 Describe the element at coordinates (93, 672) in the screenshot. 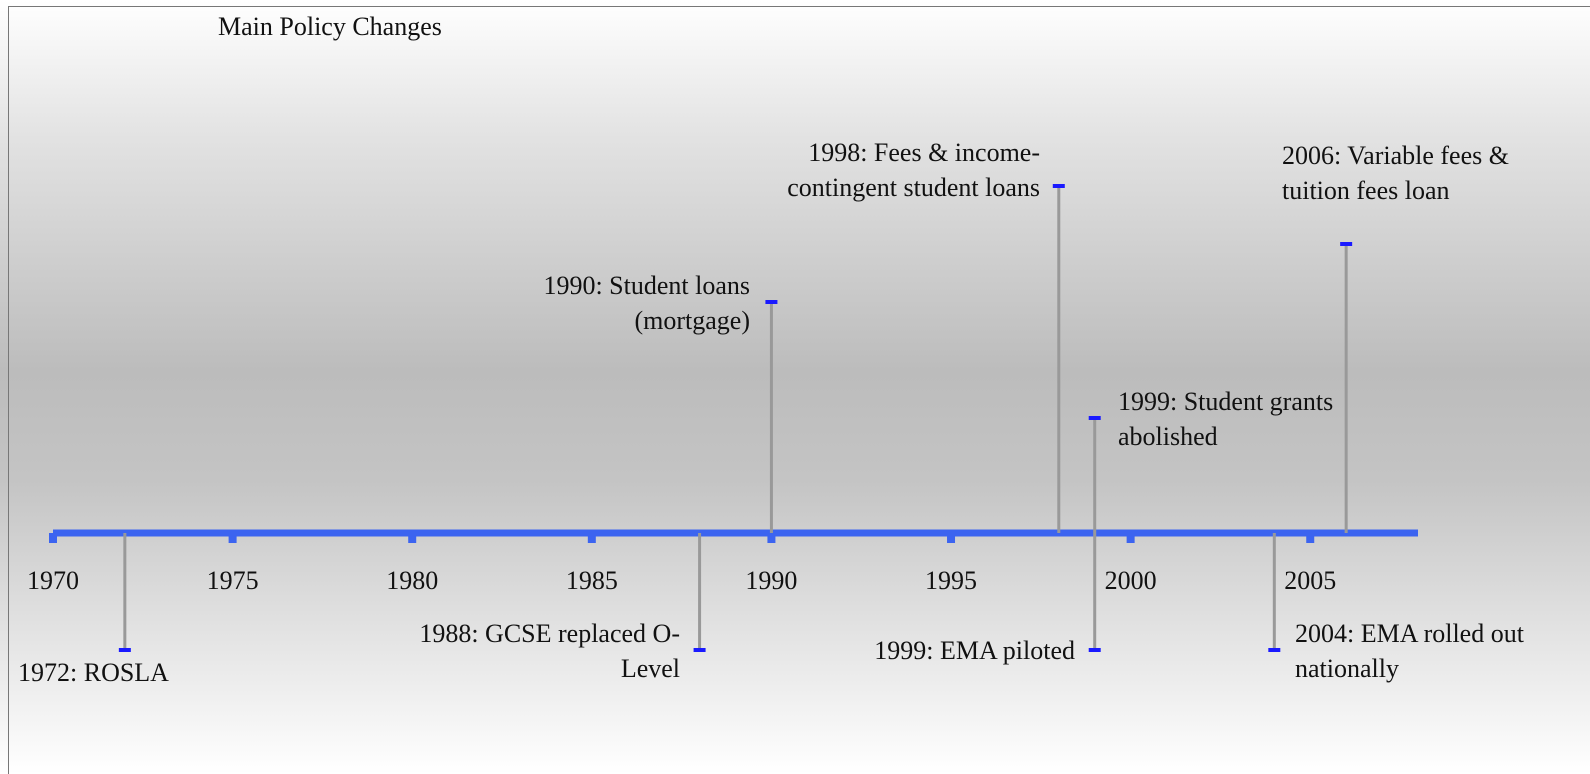

I see `event-label: 1972: ROSLA` at that location.